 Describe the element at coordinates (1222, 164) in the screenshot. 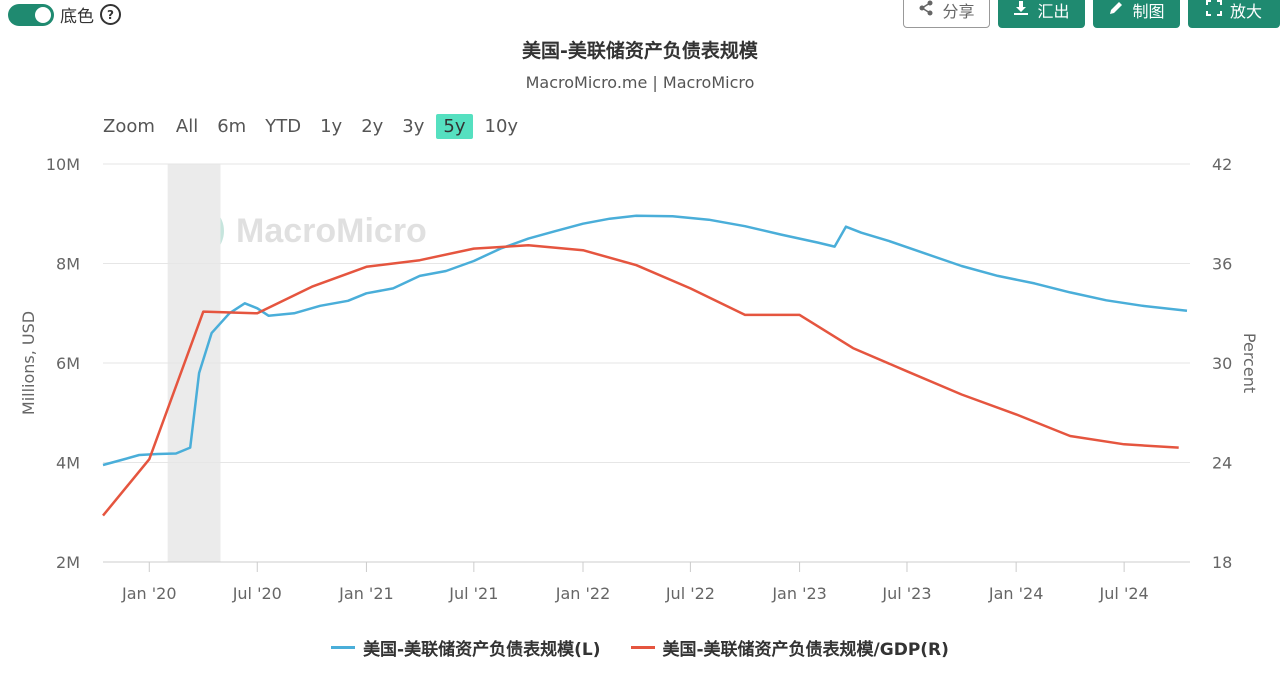

I see `y-right-tick-label: 42` at that location.